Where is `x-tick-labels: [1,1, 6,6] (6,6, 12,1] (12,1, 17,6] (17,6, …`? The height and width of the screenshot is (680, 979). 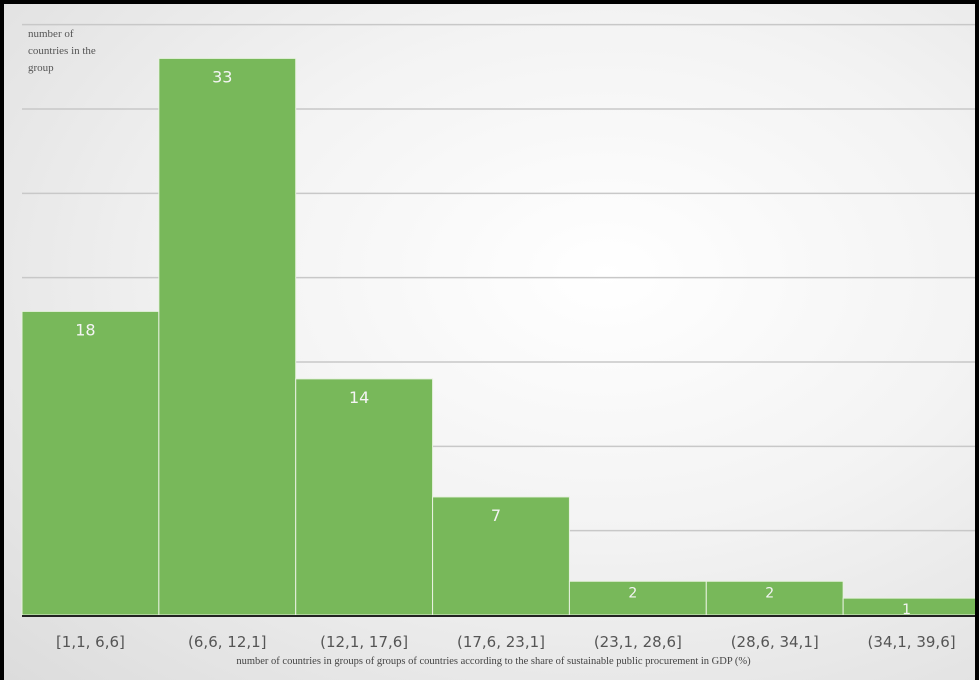
x-tick-labels: [1,1, 6,6] (6,6, 12,1] (12,1, 17,6] (17,6, … is located at coordinates (506, 642).